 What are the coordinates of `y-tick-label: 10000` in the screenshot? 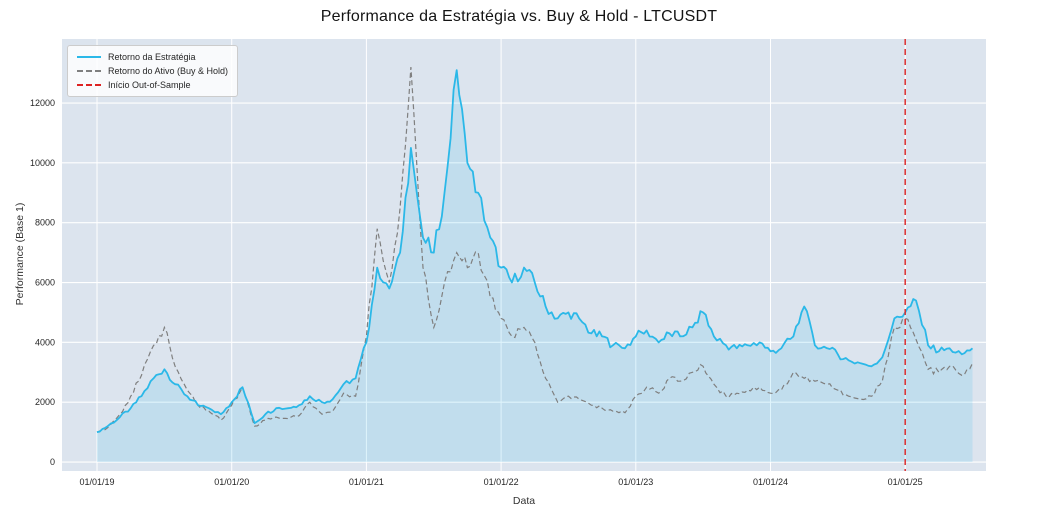 It's located at (42, 163).